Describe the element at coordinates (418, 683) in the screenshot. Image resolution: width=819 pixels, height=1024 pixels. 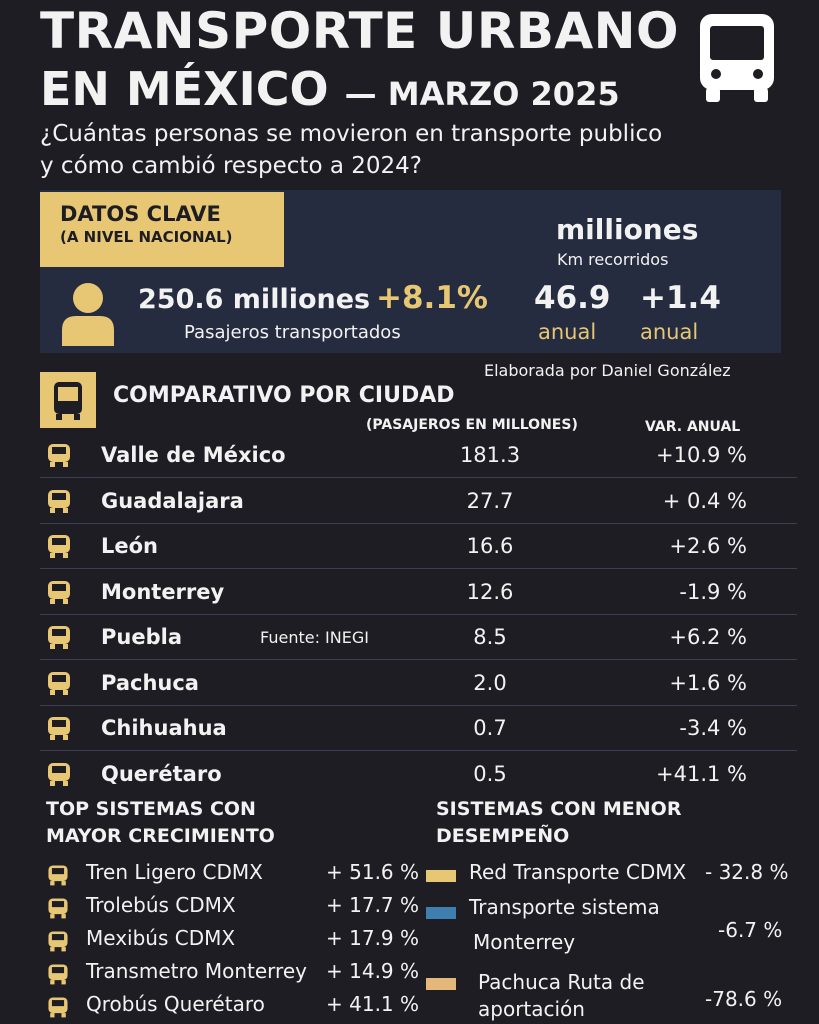
I see `city-row: Pachuca 2.0 +1.6 %` at that location.